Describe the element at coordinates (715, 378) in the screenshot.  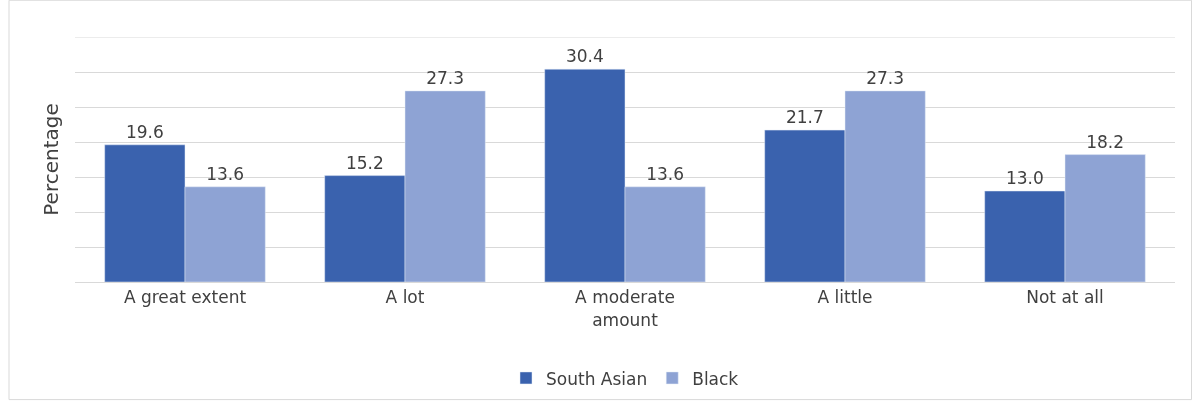
I see `legend-label: Black` at that location.